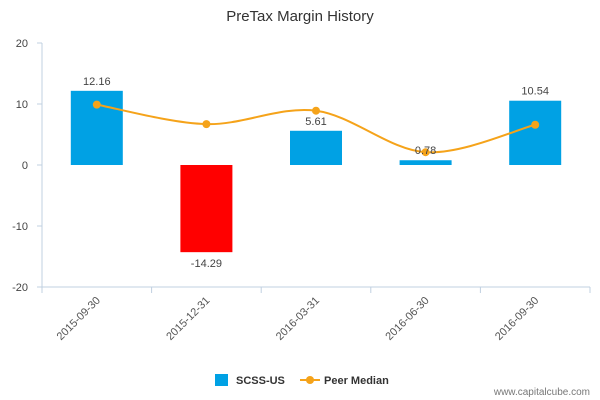 The height and width of the screenshot is (400, 600). What do you see at coordinates (260, 381) in the screenshot?
I see `legend-label-scss: SCSS-US` at bounding box center [260, 381].